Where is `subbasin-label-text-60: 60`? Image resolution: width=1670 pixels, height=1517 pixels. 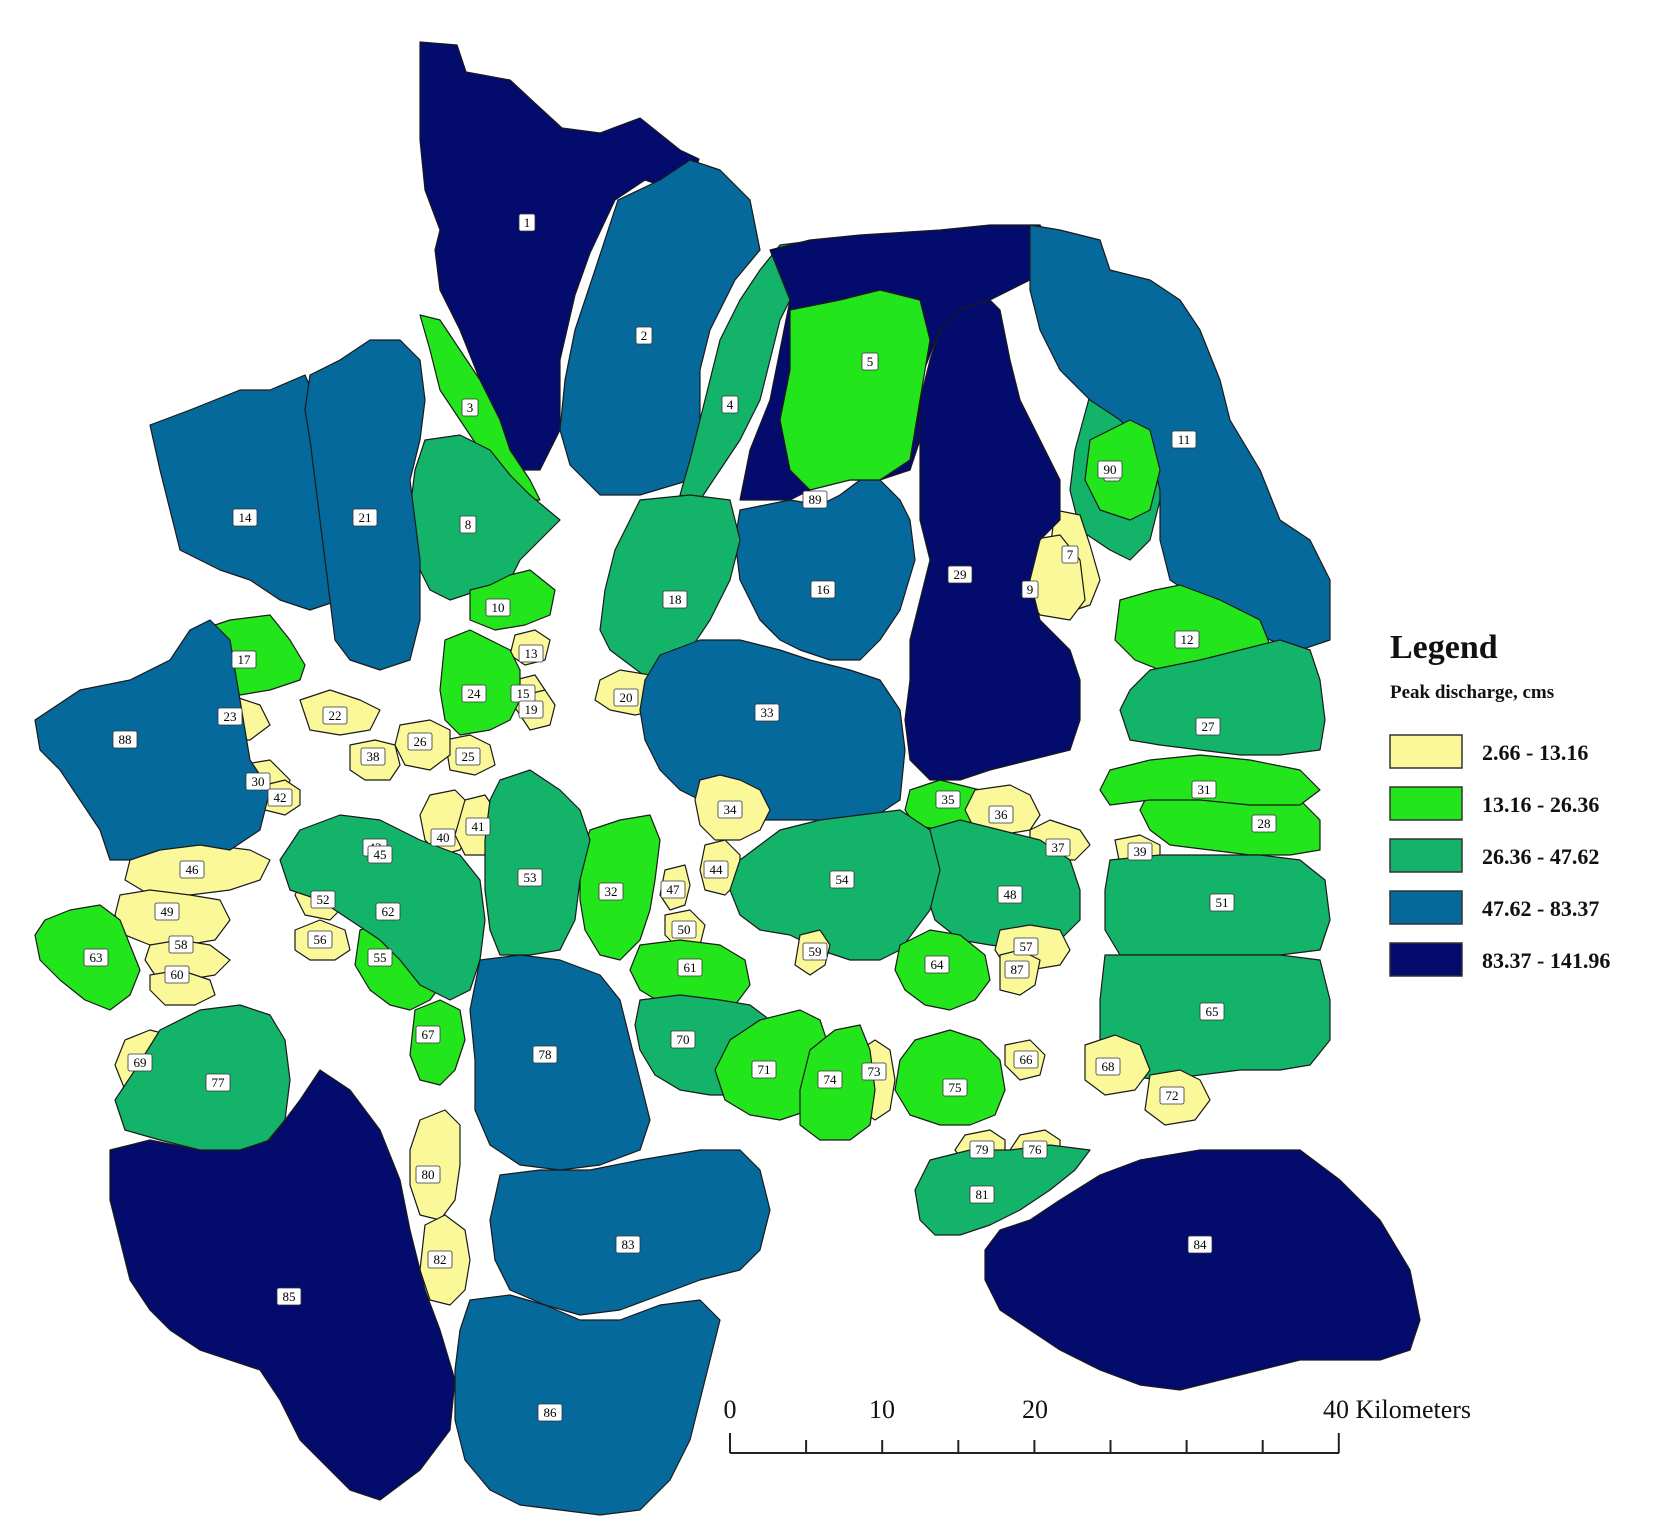
subbasin-label-text-60: 60 is located at coordinates (177, 974).